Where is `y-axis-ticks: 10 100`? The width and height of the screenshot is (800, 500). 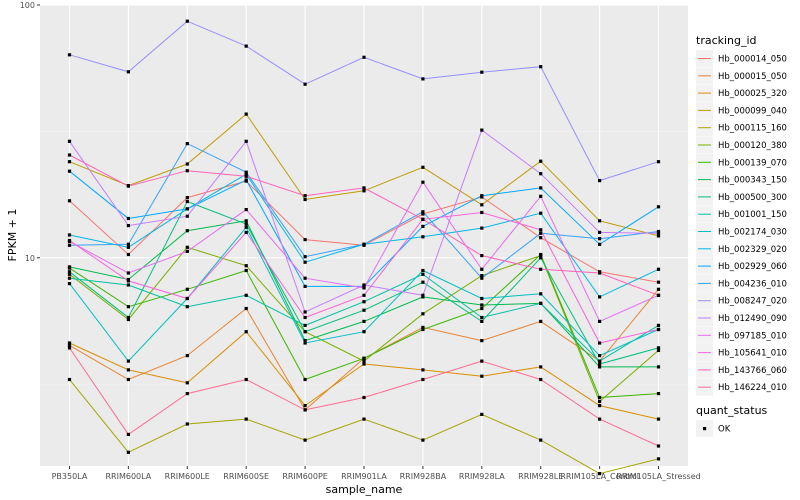
y-axis-ticks: 10 100 is located at coordinates (30, 132).